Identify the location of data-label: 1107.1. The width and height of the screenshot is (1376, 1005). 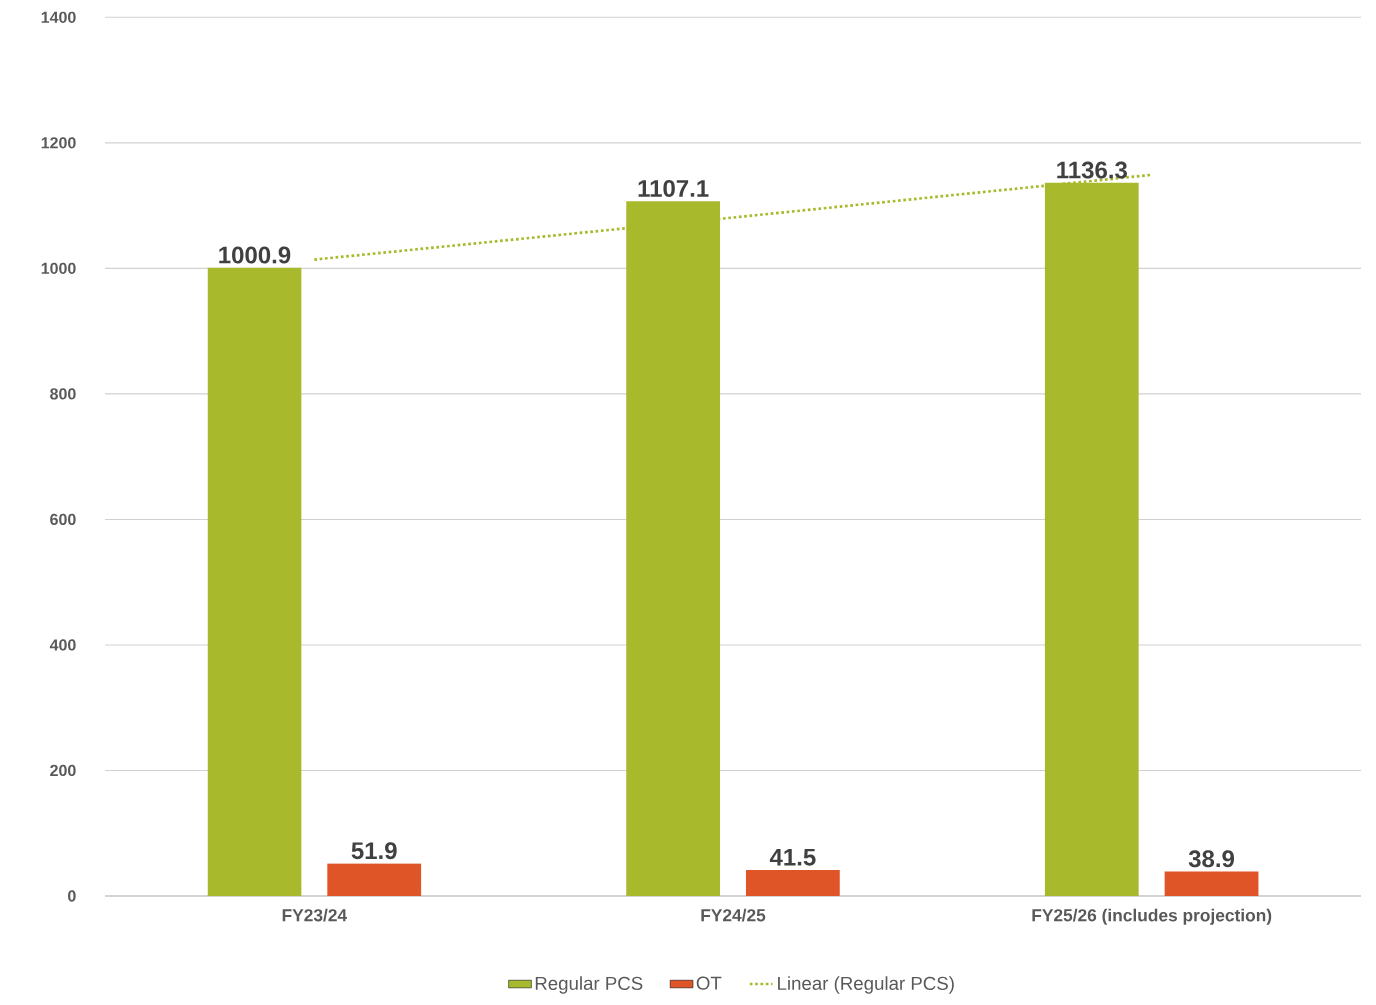
(673, 188).